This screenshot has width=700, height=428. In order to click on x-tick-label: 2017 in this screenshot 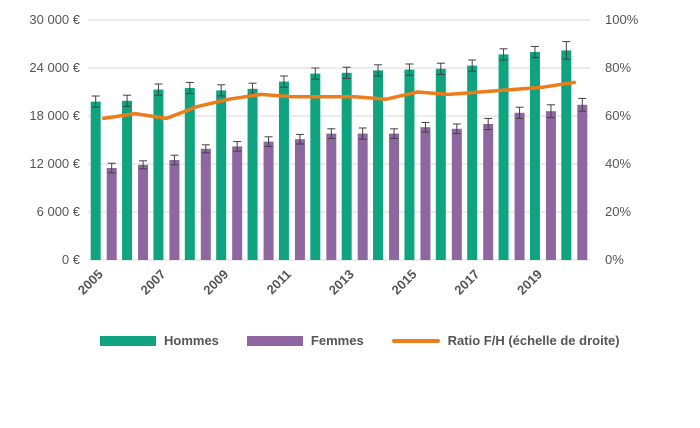, I will do `click(466, 282)`.